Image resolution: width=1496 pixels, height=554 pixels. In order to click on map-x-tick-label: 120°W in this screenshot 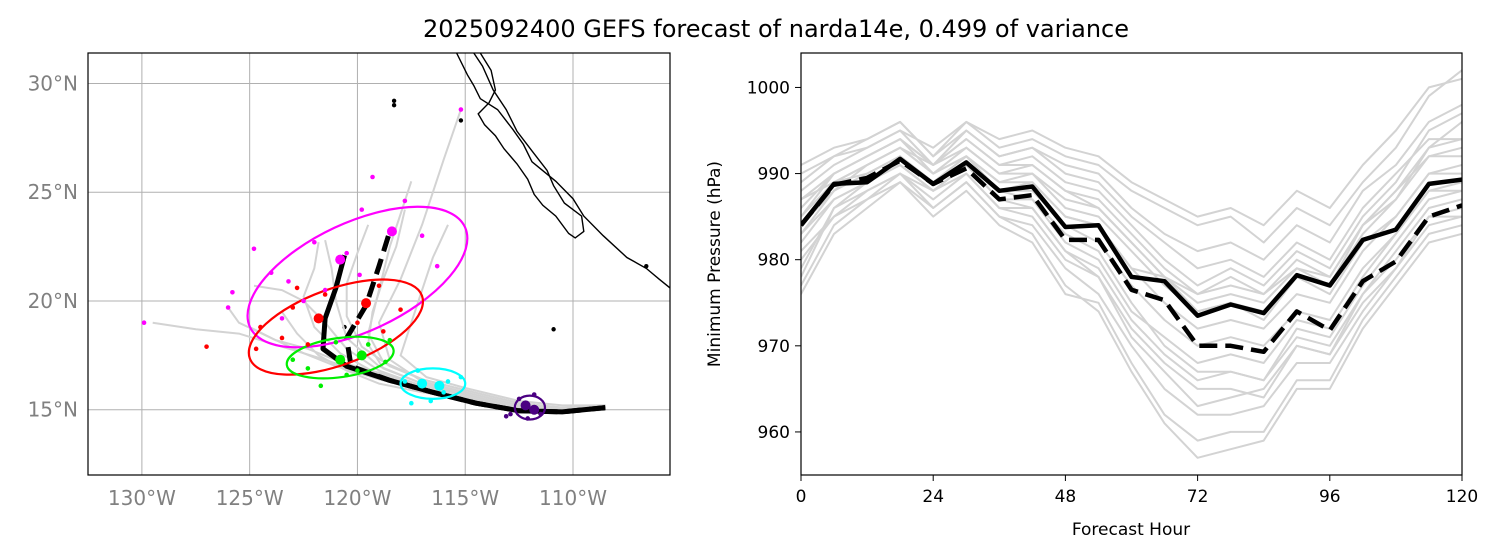, I will do `click(357, 498)`.